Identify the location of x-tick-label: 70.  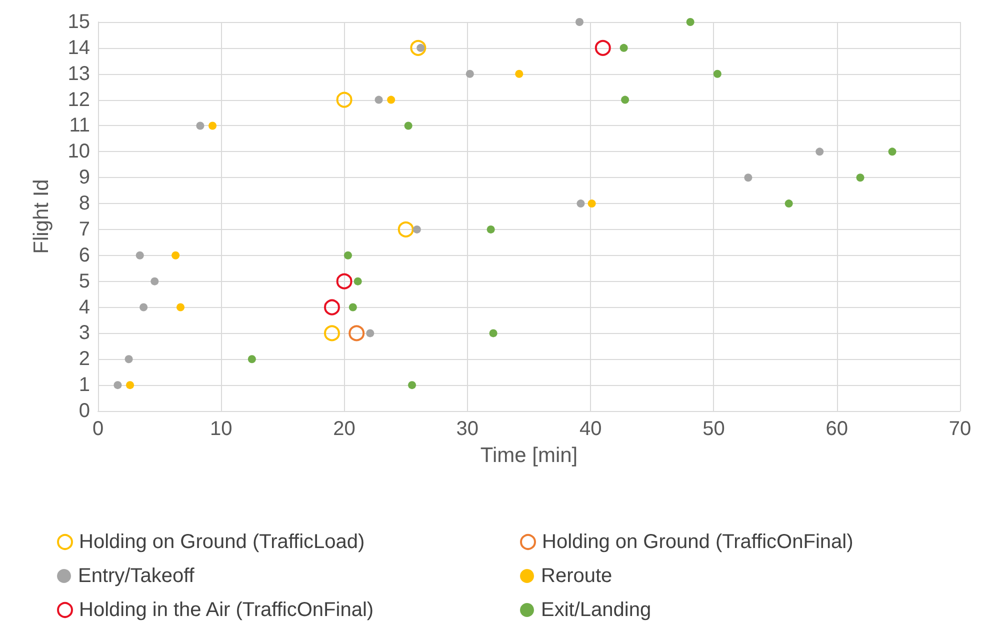
(960, 429).